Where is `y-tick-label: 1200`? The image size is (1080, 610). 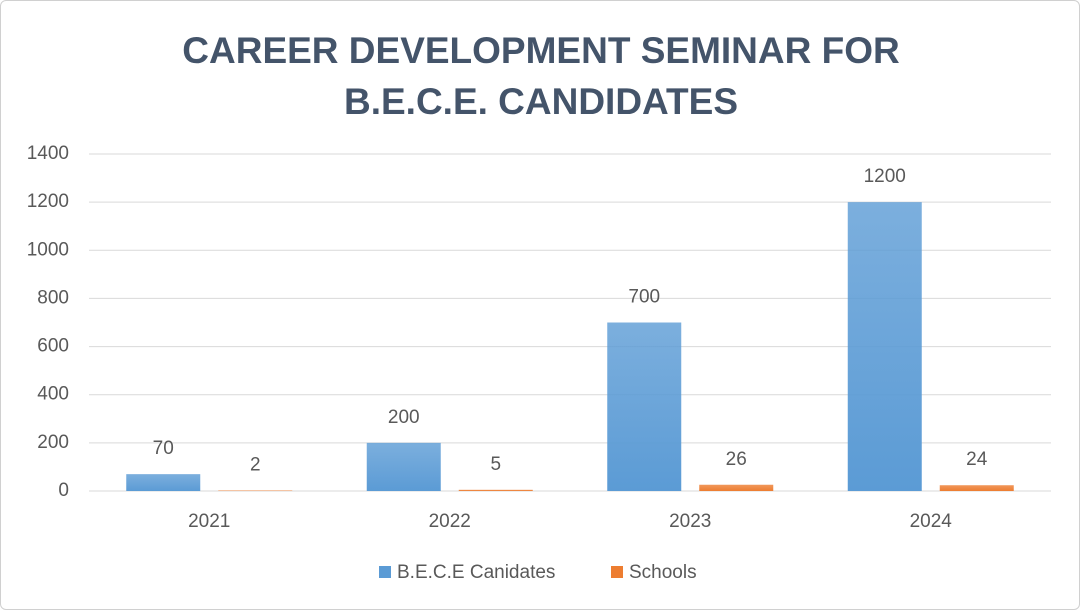 y-tick-label: 1200 is located at coordinates (48, 201).